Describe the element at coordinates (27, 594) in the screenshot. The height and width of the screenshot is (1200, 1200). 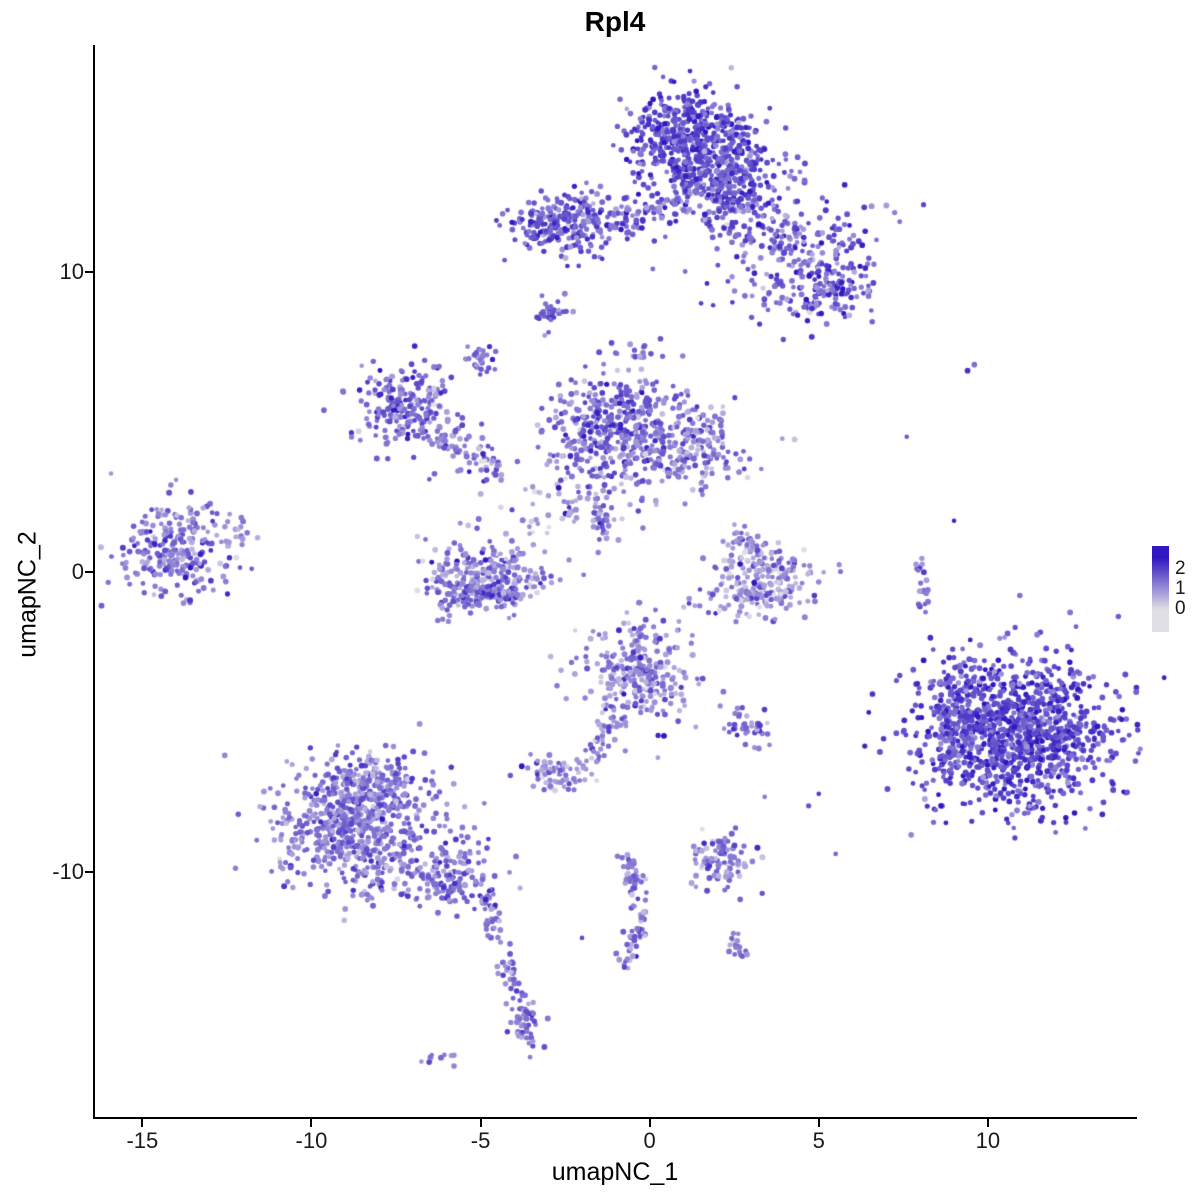
I see `y-axis-label: umapNC_2` at that location.